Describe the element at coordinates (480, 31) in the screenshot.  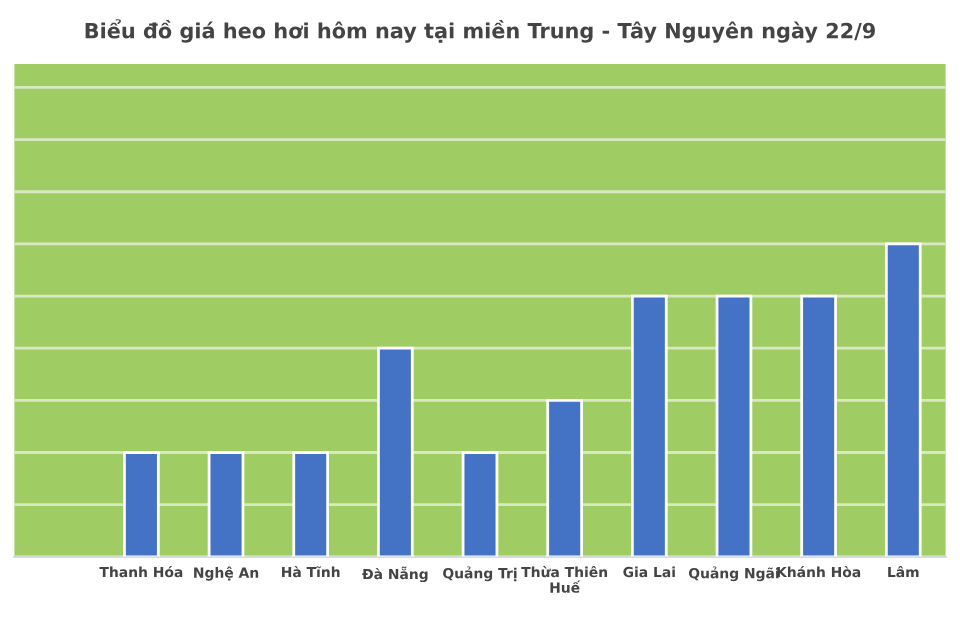
I see `chart-title: Biểu đồ giá heo hơi hôm nay tại miền Trung - Tây Nguyên ngày 22/9` at that location.